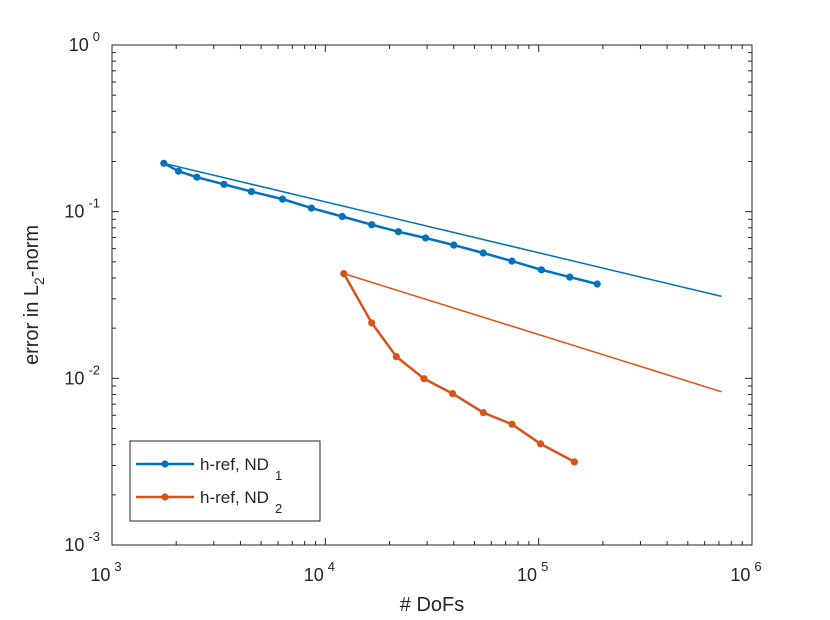  Describe the element at coordinates (745, 572) in the screenshot. I see `x-tick-label: 10 6` at that location.